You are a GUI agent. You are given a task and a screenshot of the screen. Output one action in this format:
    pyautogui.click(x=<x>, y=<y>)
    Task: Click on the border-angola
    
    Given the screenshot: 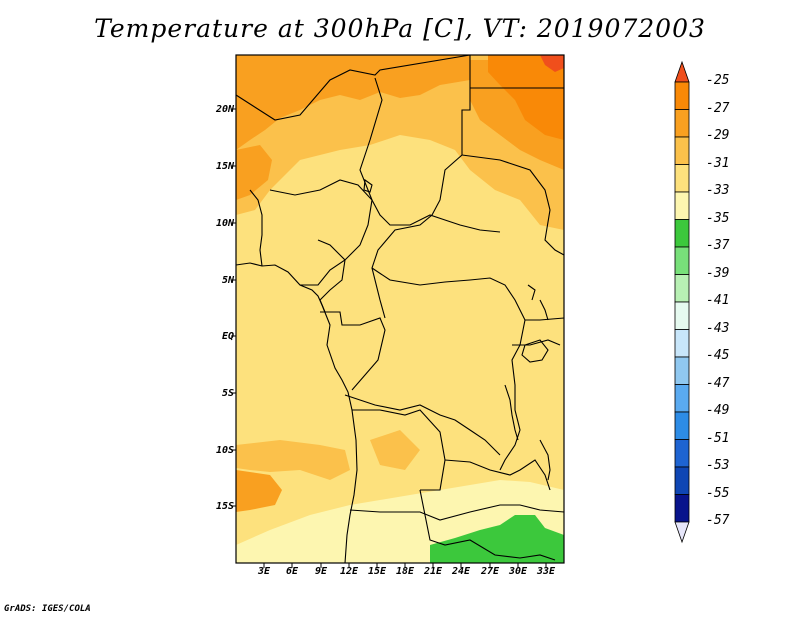 What is the action you would take?
    pyautogui.click(x=399, y=450)
    